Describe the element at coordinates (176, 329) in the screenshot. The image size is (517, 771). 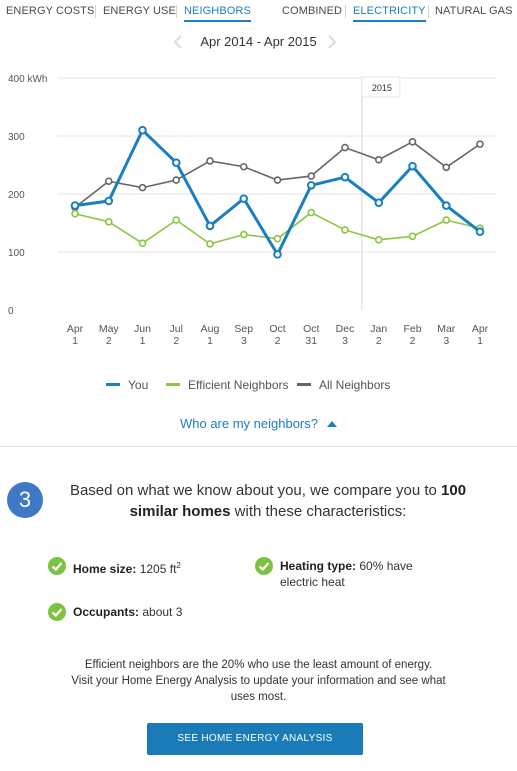
I see `x-tick-label-month: Jul` at that location.